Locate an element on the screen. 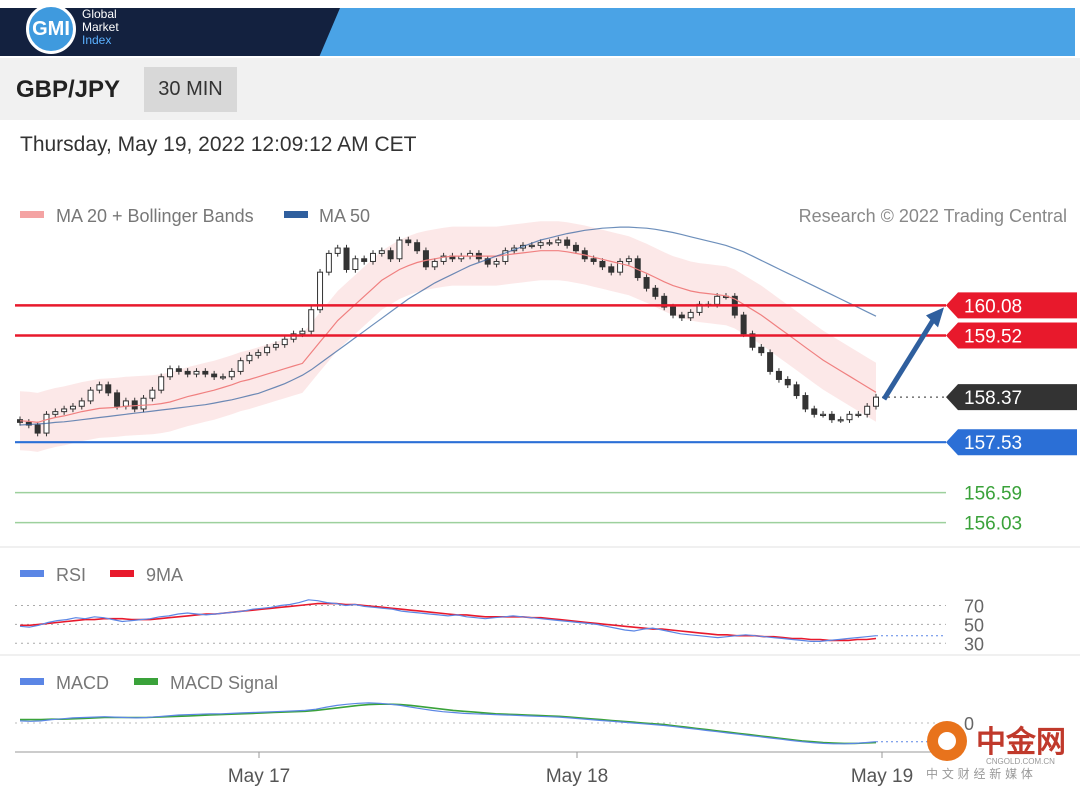 This screenshot has height=791, width=1080. rsi-tick-label: 50 is located at coordinates (974, 625).